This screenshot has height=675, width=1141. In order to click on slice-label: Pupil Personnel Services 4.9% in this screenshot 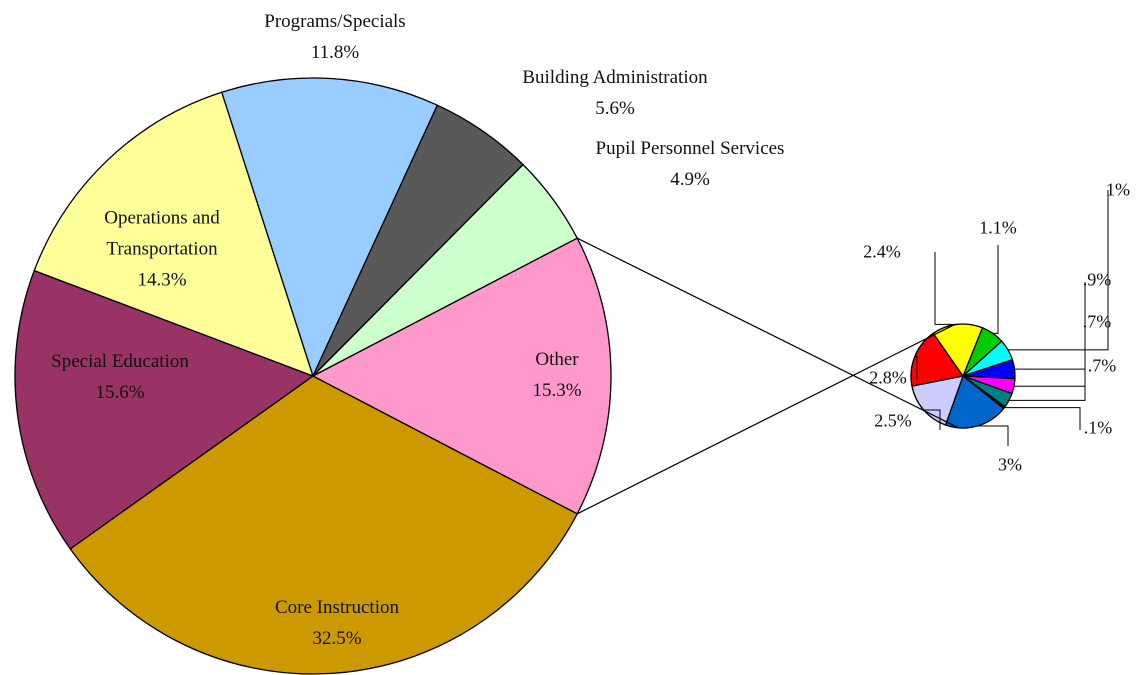, I will do `click(690, 164)`.